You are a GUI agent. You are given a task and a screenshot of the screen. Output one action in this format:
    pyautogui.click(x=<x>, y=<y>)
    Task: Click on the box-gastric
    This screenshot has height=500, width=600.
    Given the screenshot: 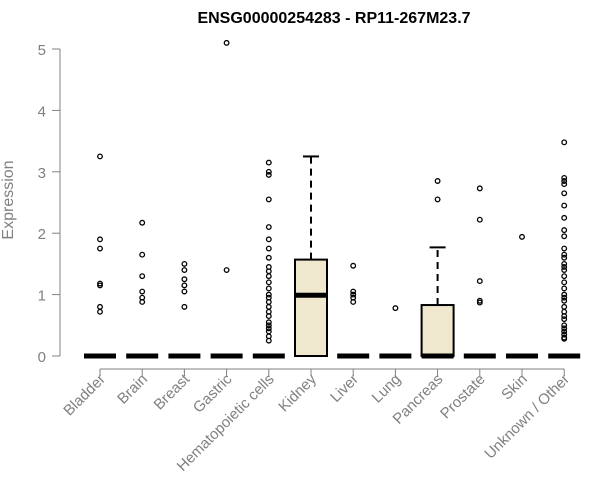 What is the action you would take?
    pyautogui.click(x=226, y=199)
    